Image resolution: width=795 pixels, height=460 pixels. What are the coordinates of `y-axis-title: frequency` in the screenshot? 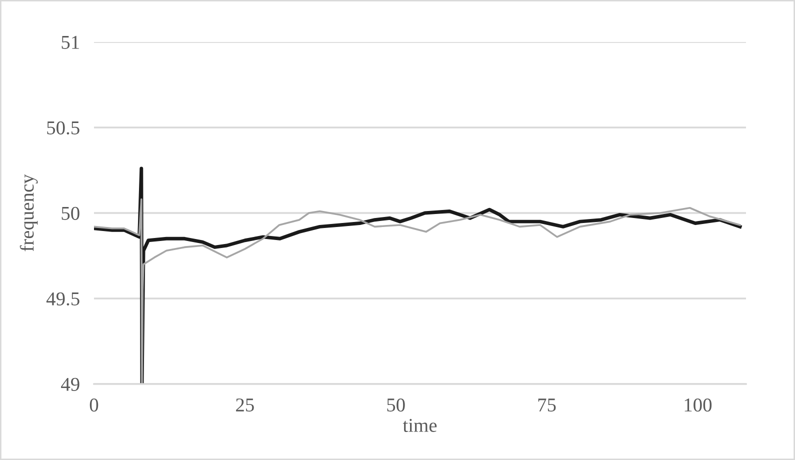 It's located at (29, 213).